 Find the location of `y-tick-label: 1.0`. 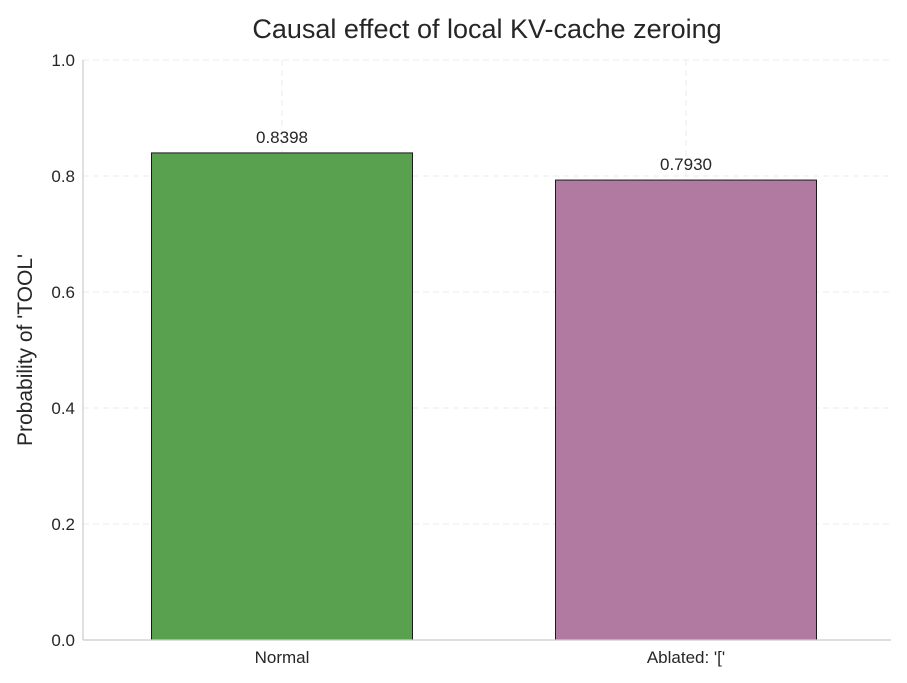

y-tick-label: 1.0 is located at coordinates (63, 60).